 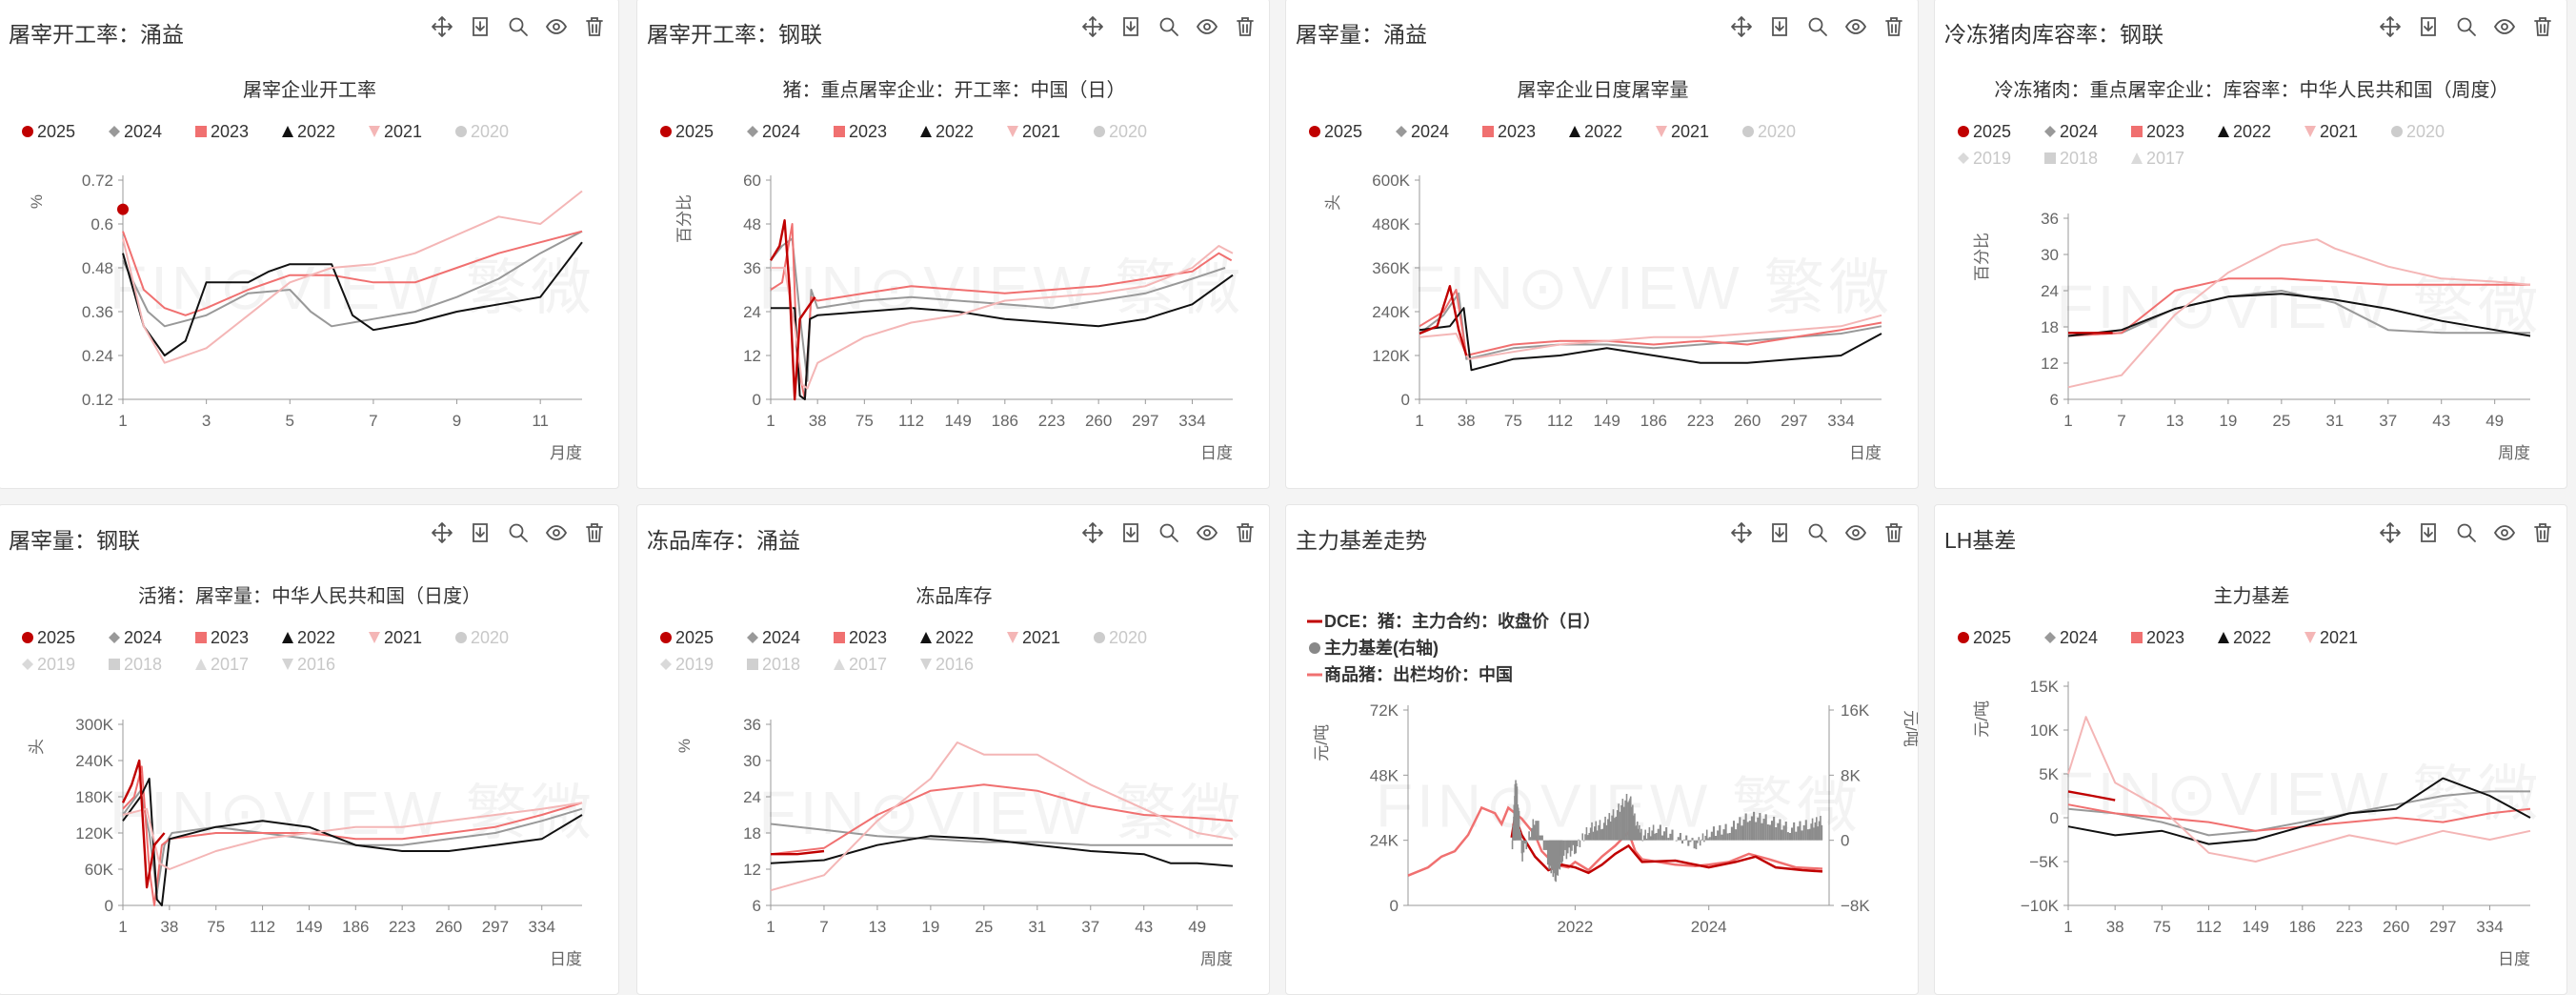 I want to click on legend-item: 主力基差(右轴), so click(x=1374, y=648).